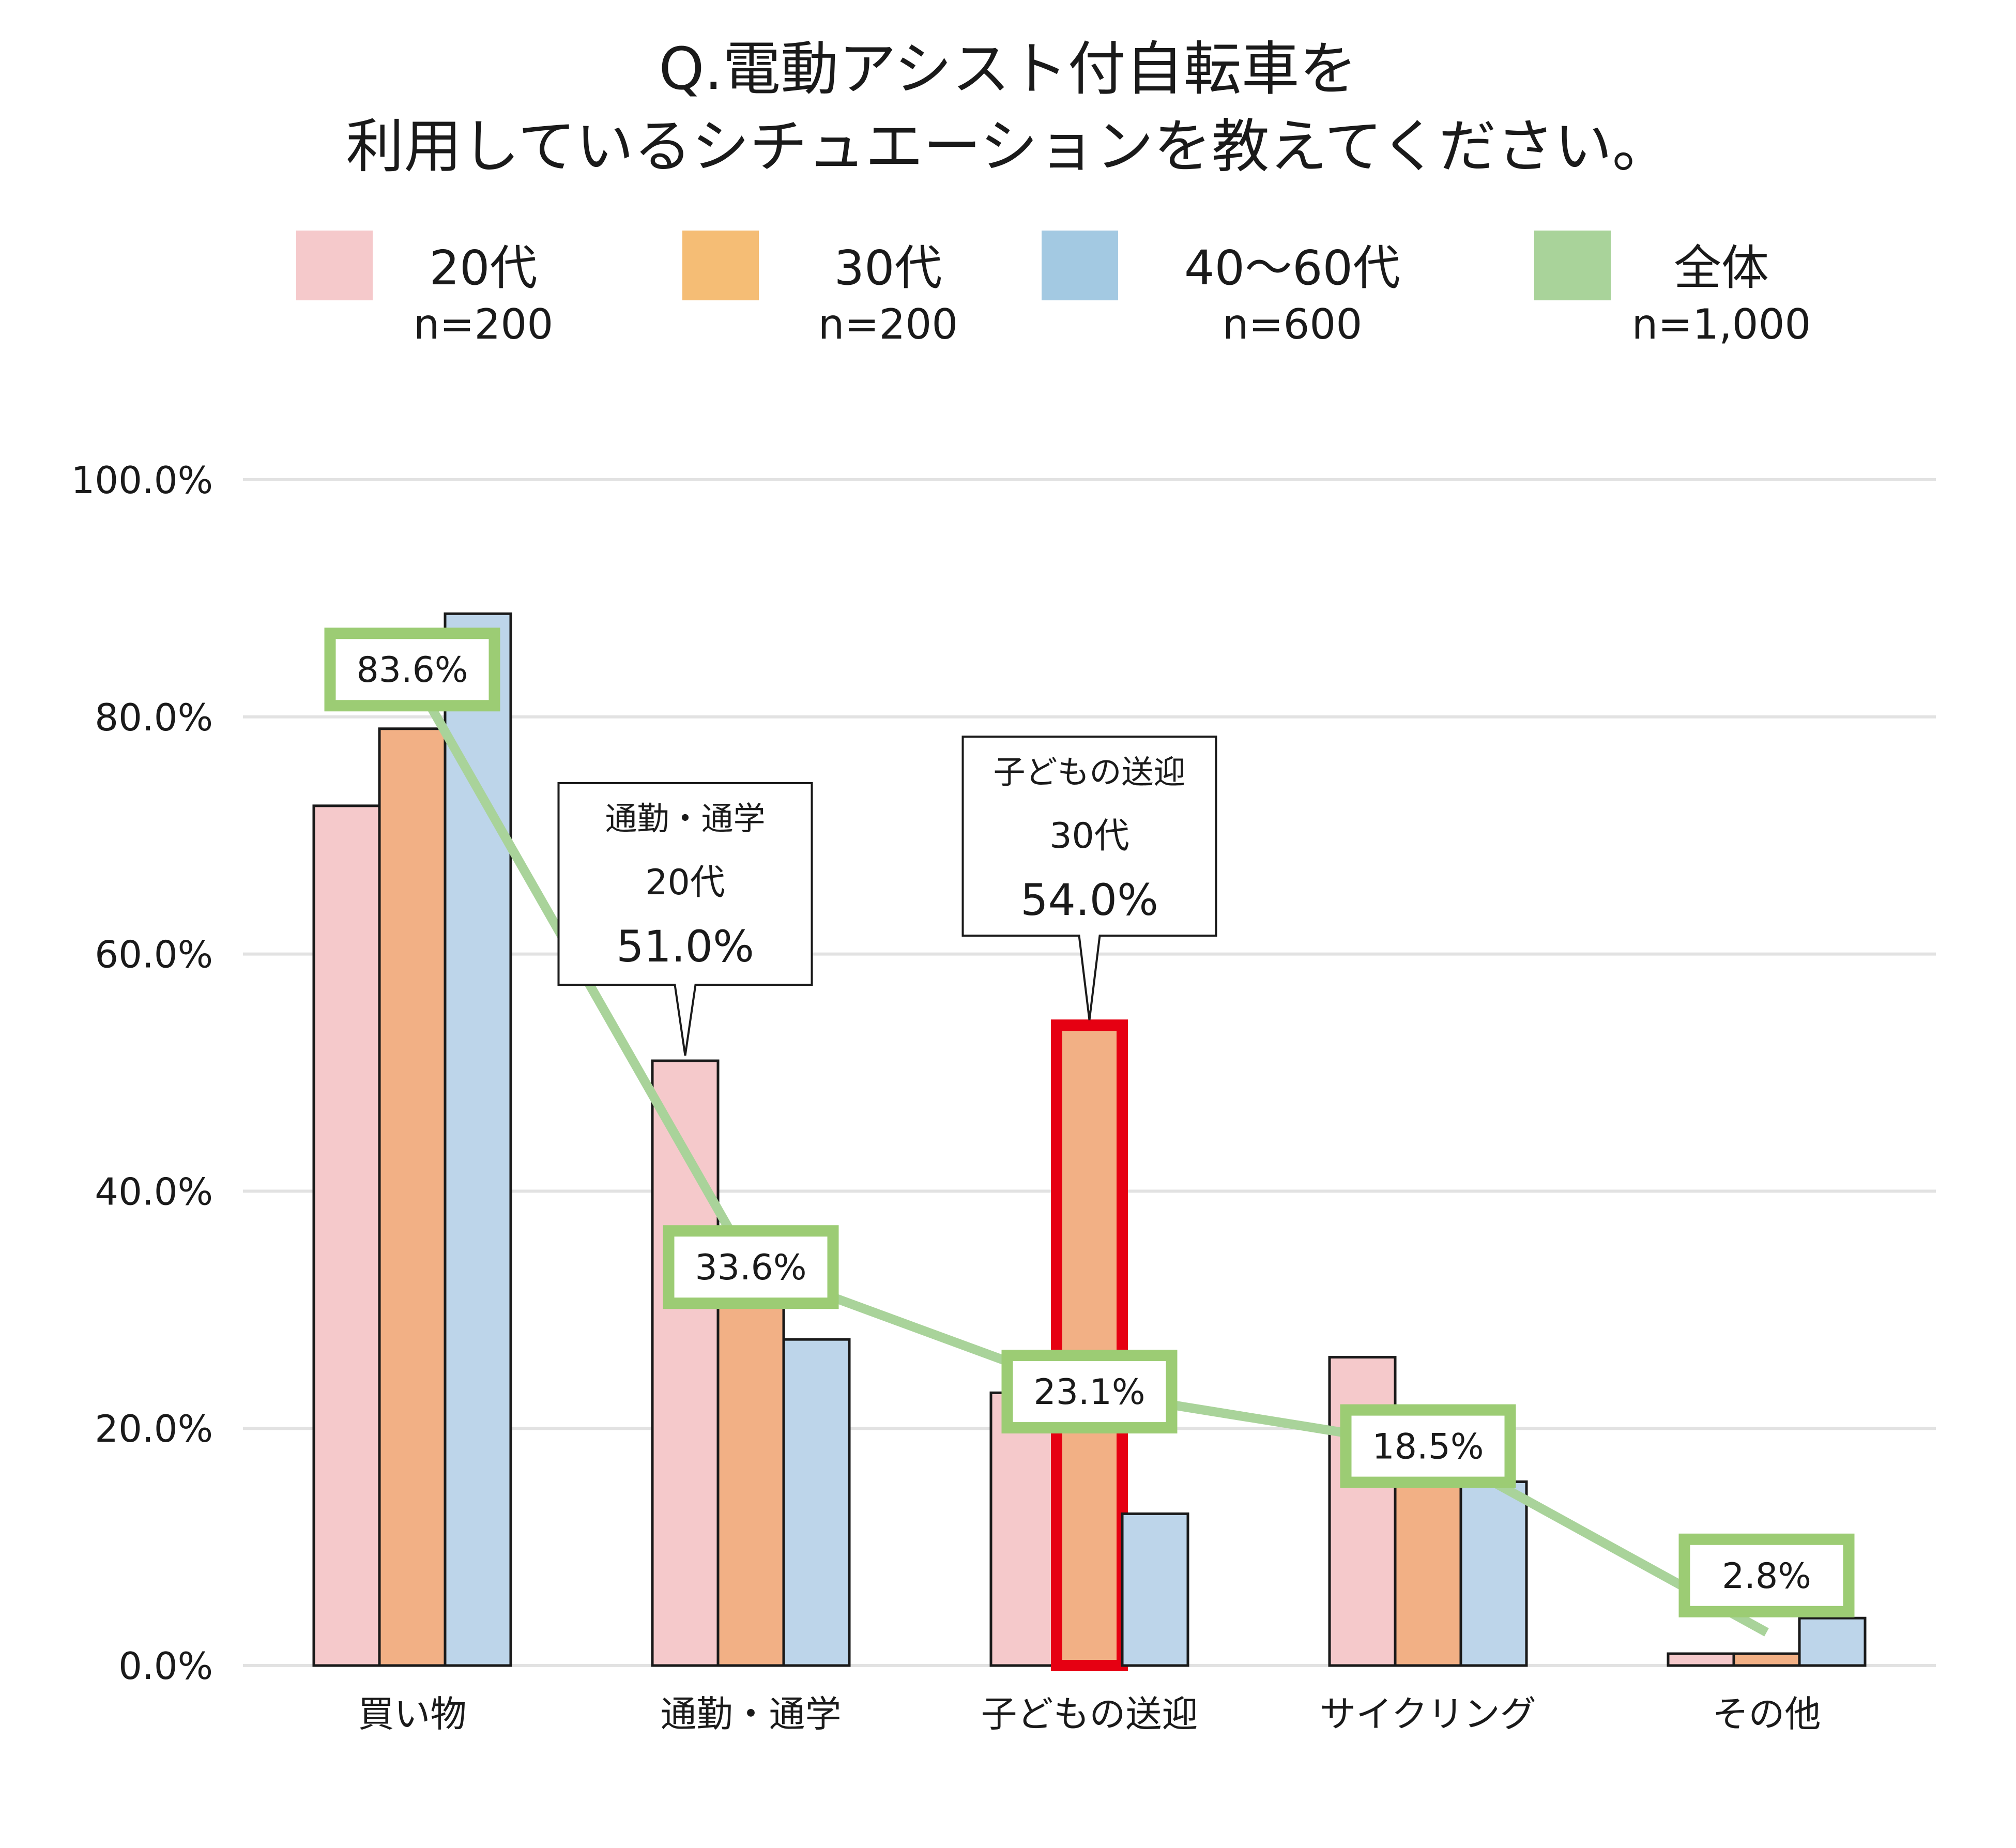 This screenshot has width=2016, height=1848. Describe the element at coordinates (154, 1428) in the screenshot. I see `y-tick-label-1: 20.0%` at that location.